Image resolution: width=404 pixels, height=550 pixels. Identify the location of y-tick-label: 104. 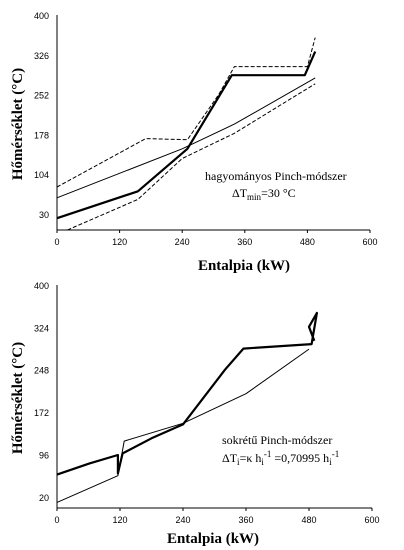
(41, 175).